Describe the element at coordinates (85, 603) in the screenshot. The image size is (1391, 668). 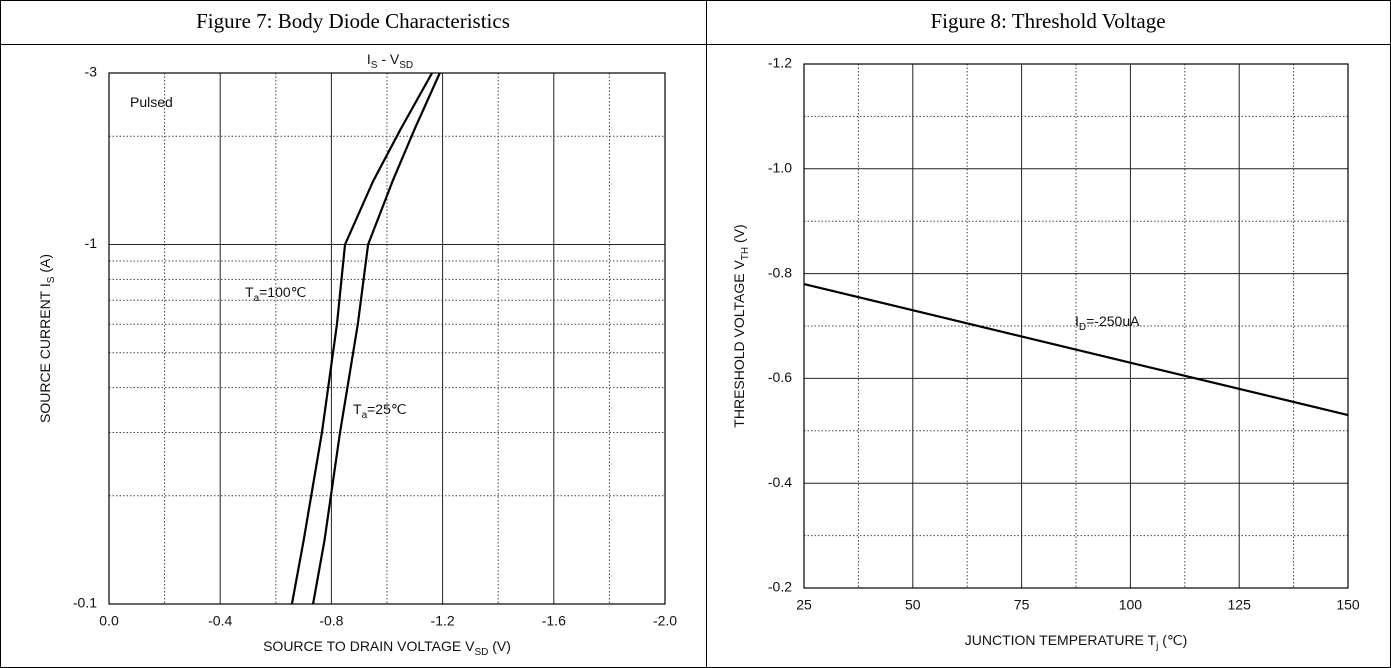
I see `y-tick-label: -0.1` at that location.